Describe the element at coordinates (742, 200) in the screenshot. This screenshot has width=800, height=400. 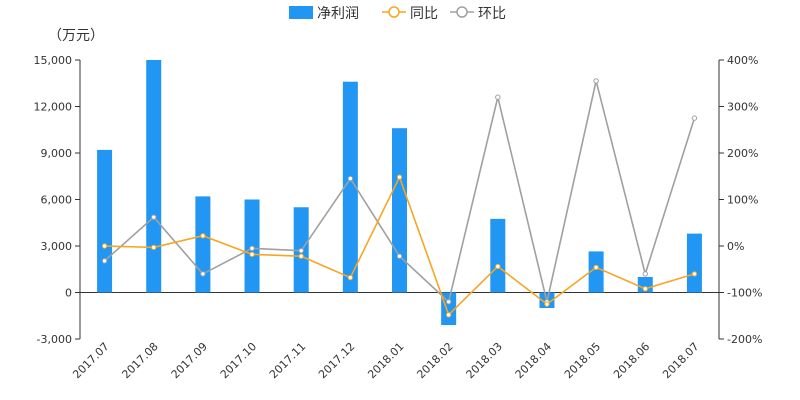
I see `right-axis-tick-label: 100%` at that location.